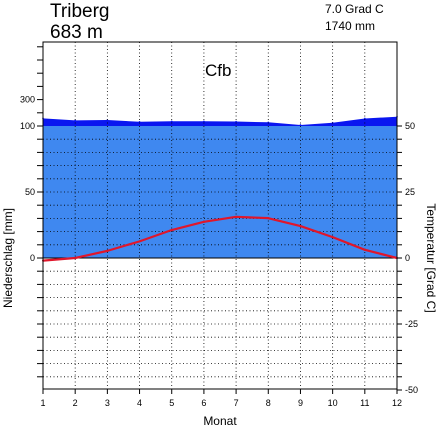 This screenshot has height=430, width=437. Describe the element at coordinates (32, 258) in the screenshot. I see `y-left-tick-label: 0` at that location.